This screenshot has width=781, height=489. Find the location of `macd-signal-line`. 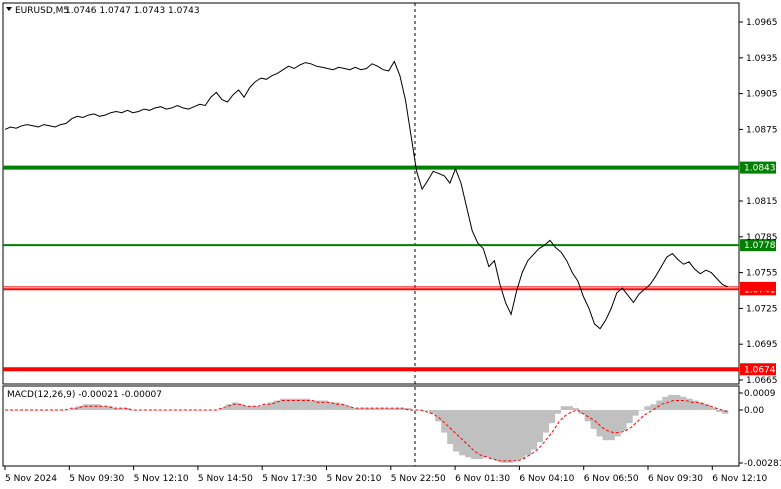

macd-signal-line is located at coordinates (367, 431).